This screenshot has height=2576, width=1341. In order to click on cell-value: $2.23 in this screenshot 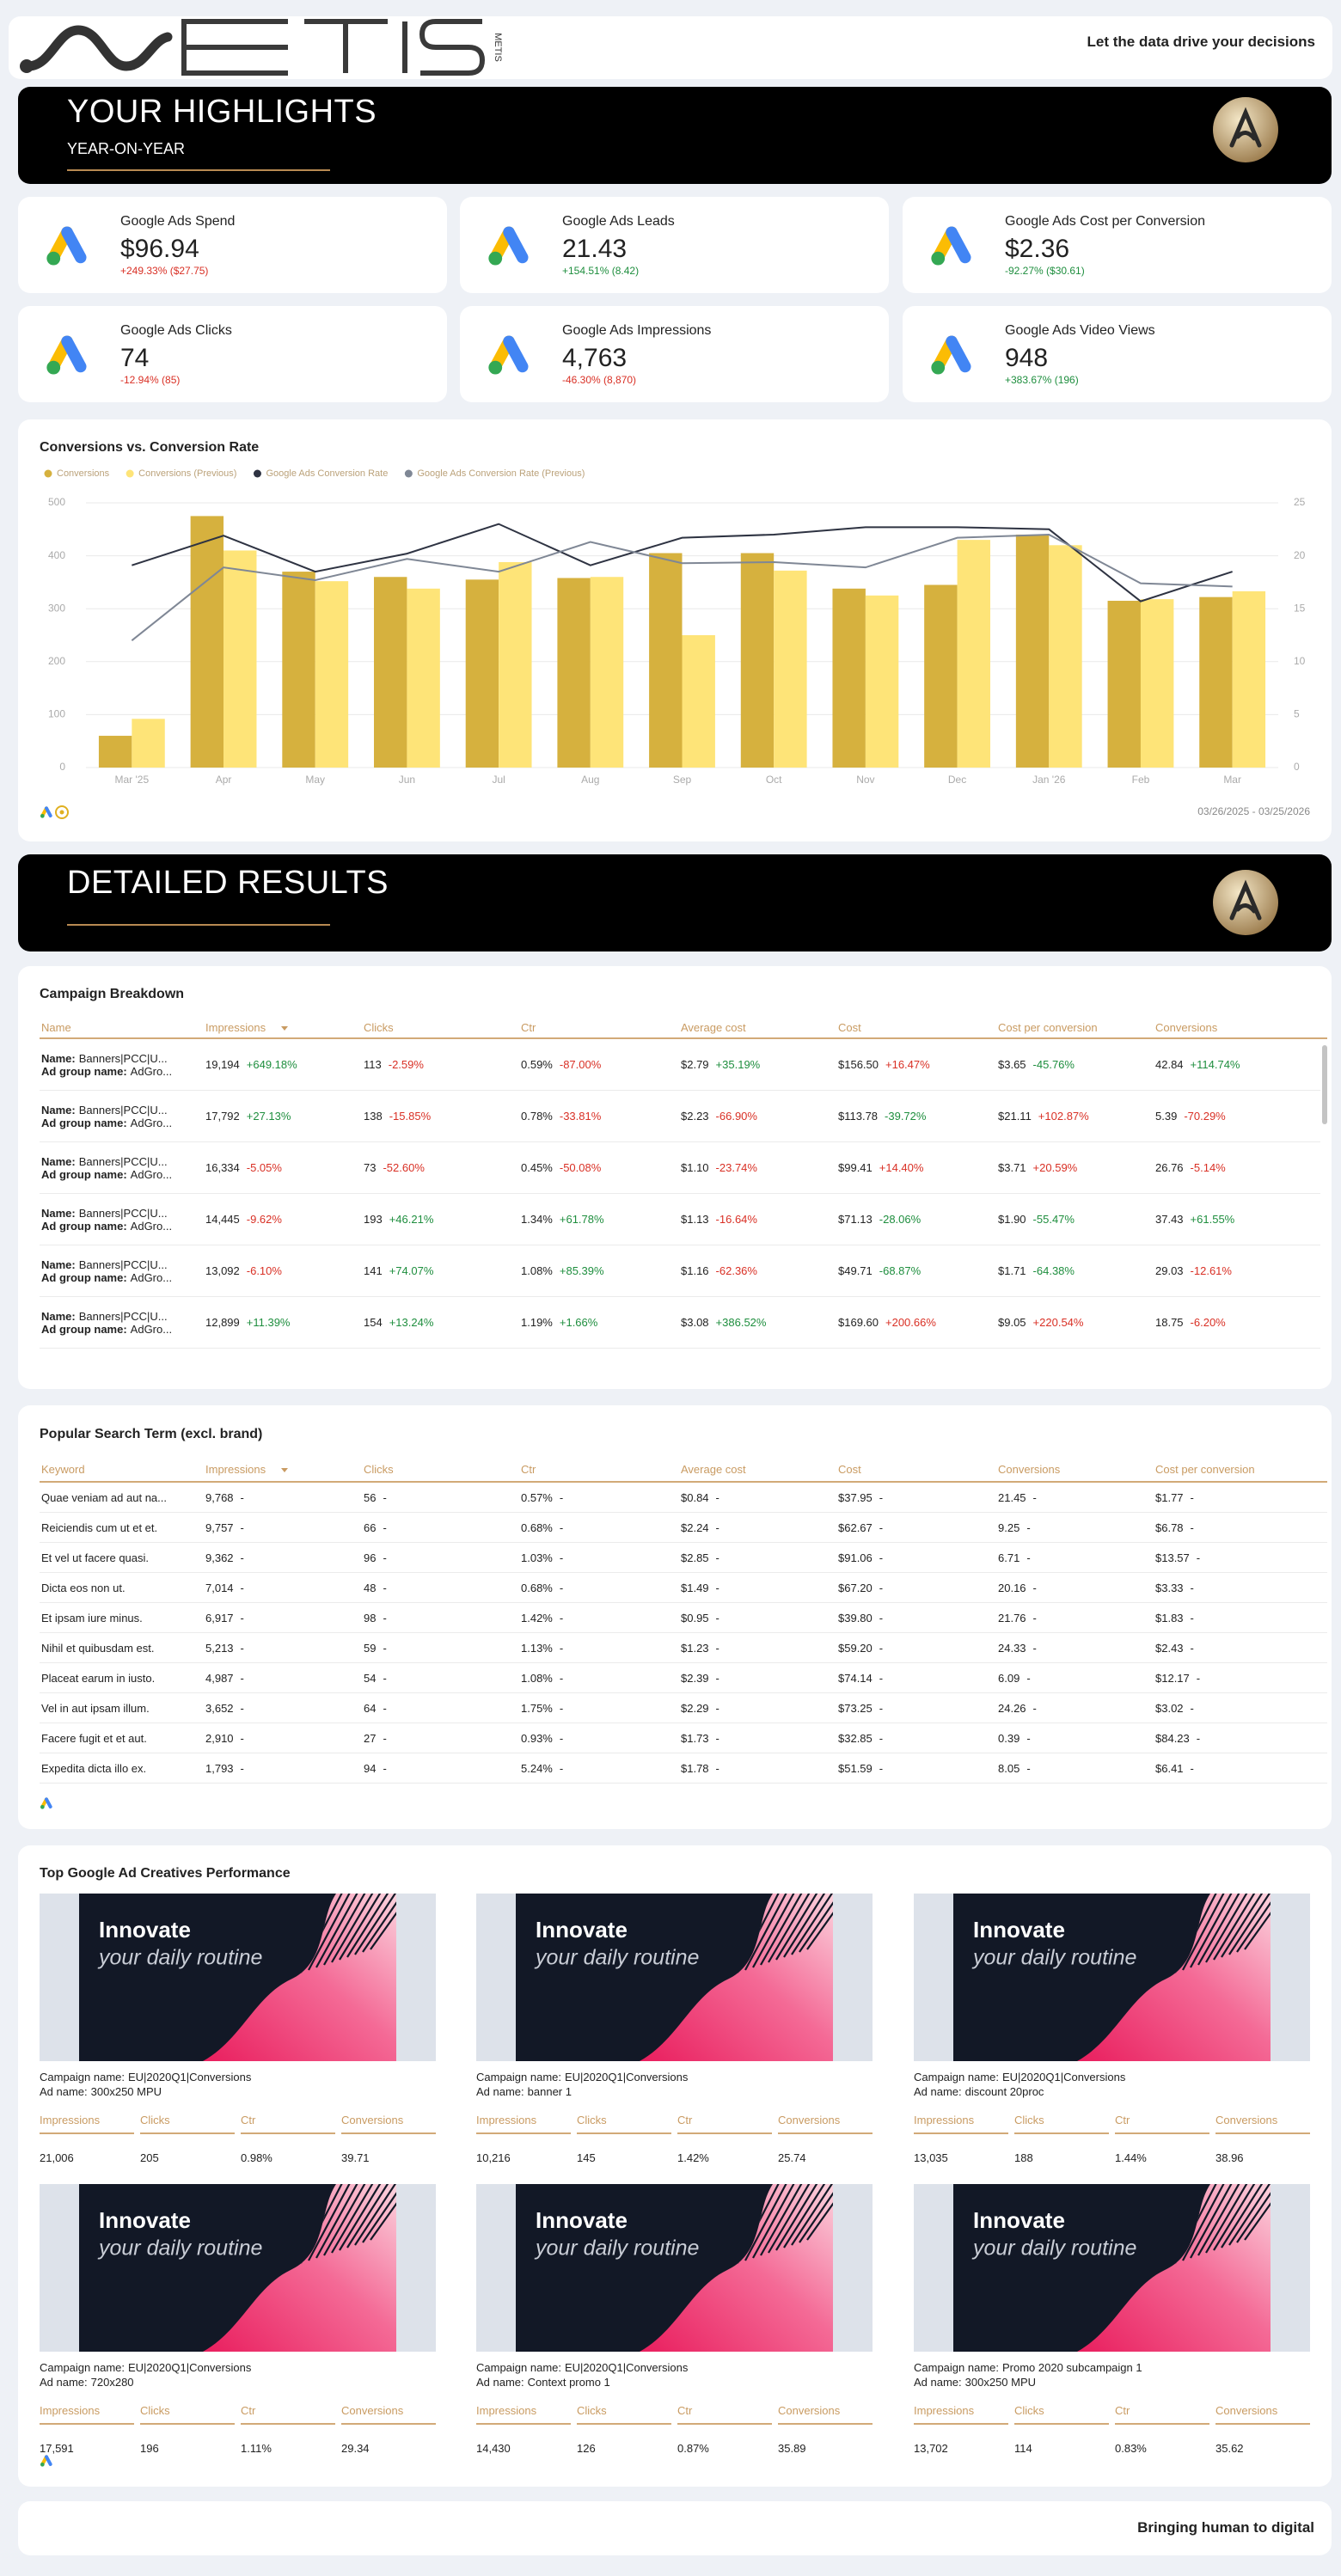, I will do `click(695, 1116)`.